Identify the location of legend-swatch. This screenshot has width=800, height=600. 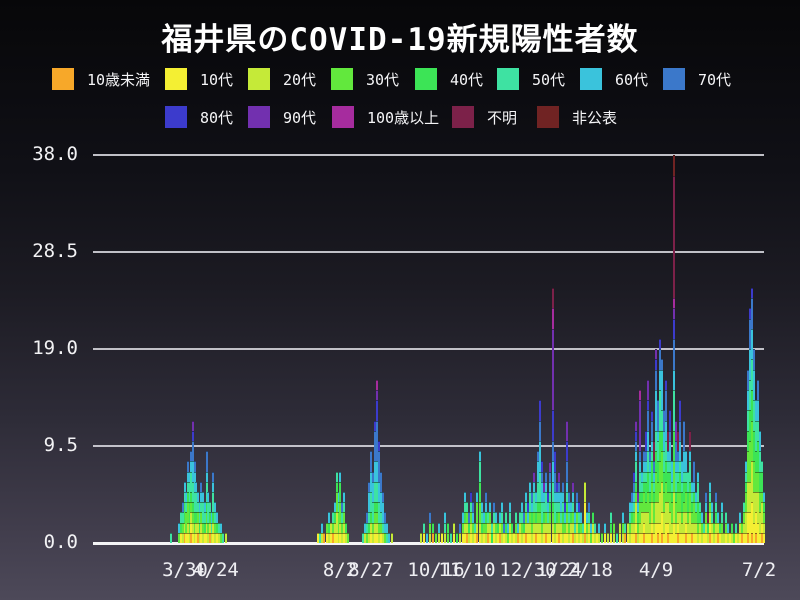
(259, 79).